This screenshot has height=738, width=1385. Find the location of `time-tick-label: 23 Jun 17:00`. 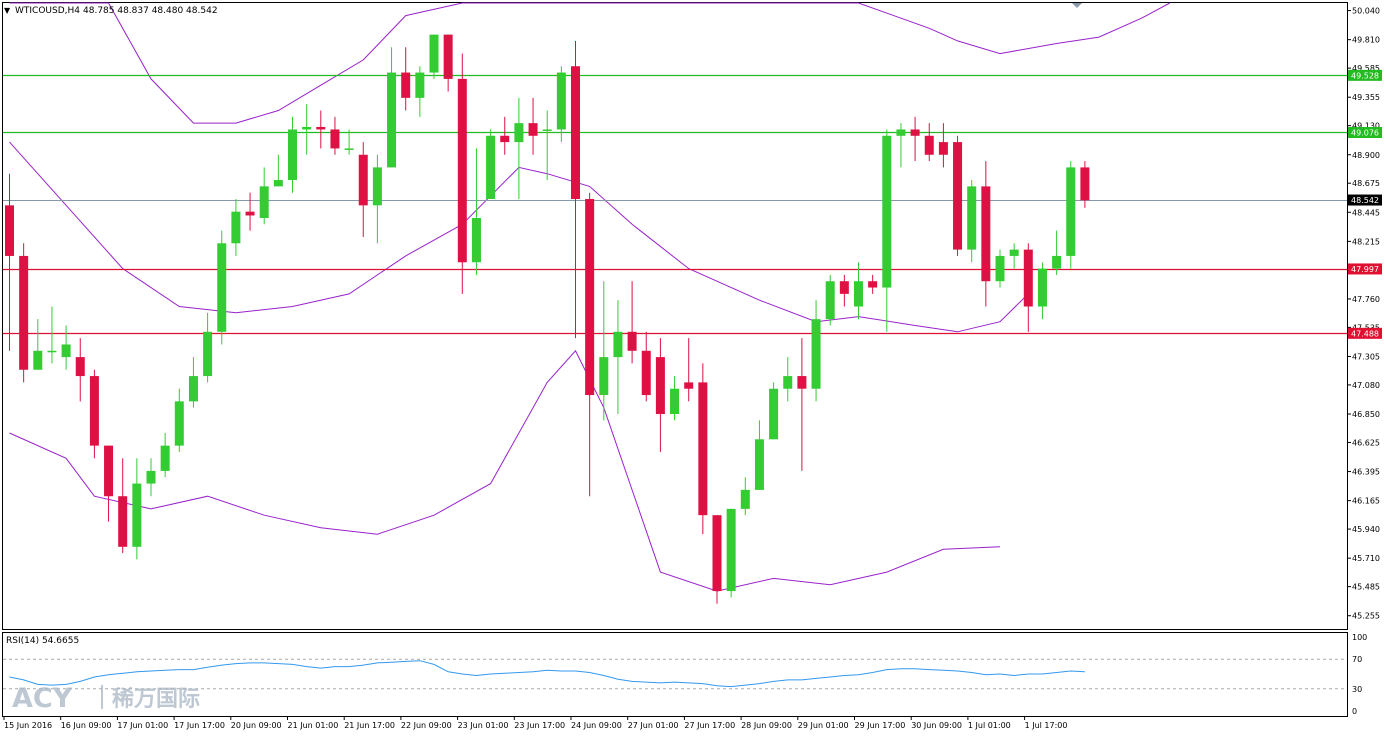

time-tick-label: 23 Jun 17:00 is located at coordinates (539, 725).